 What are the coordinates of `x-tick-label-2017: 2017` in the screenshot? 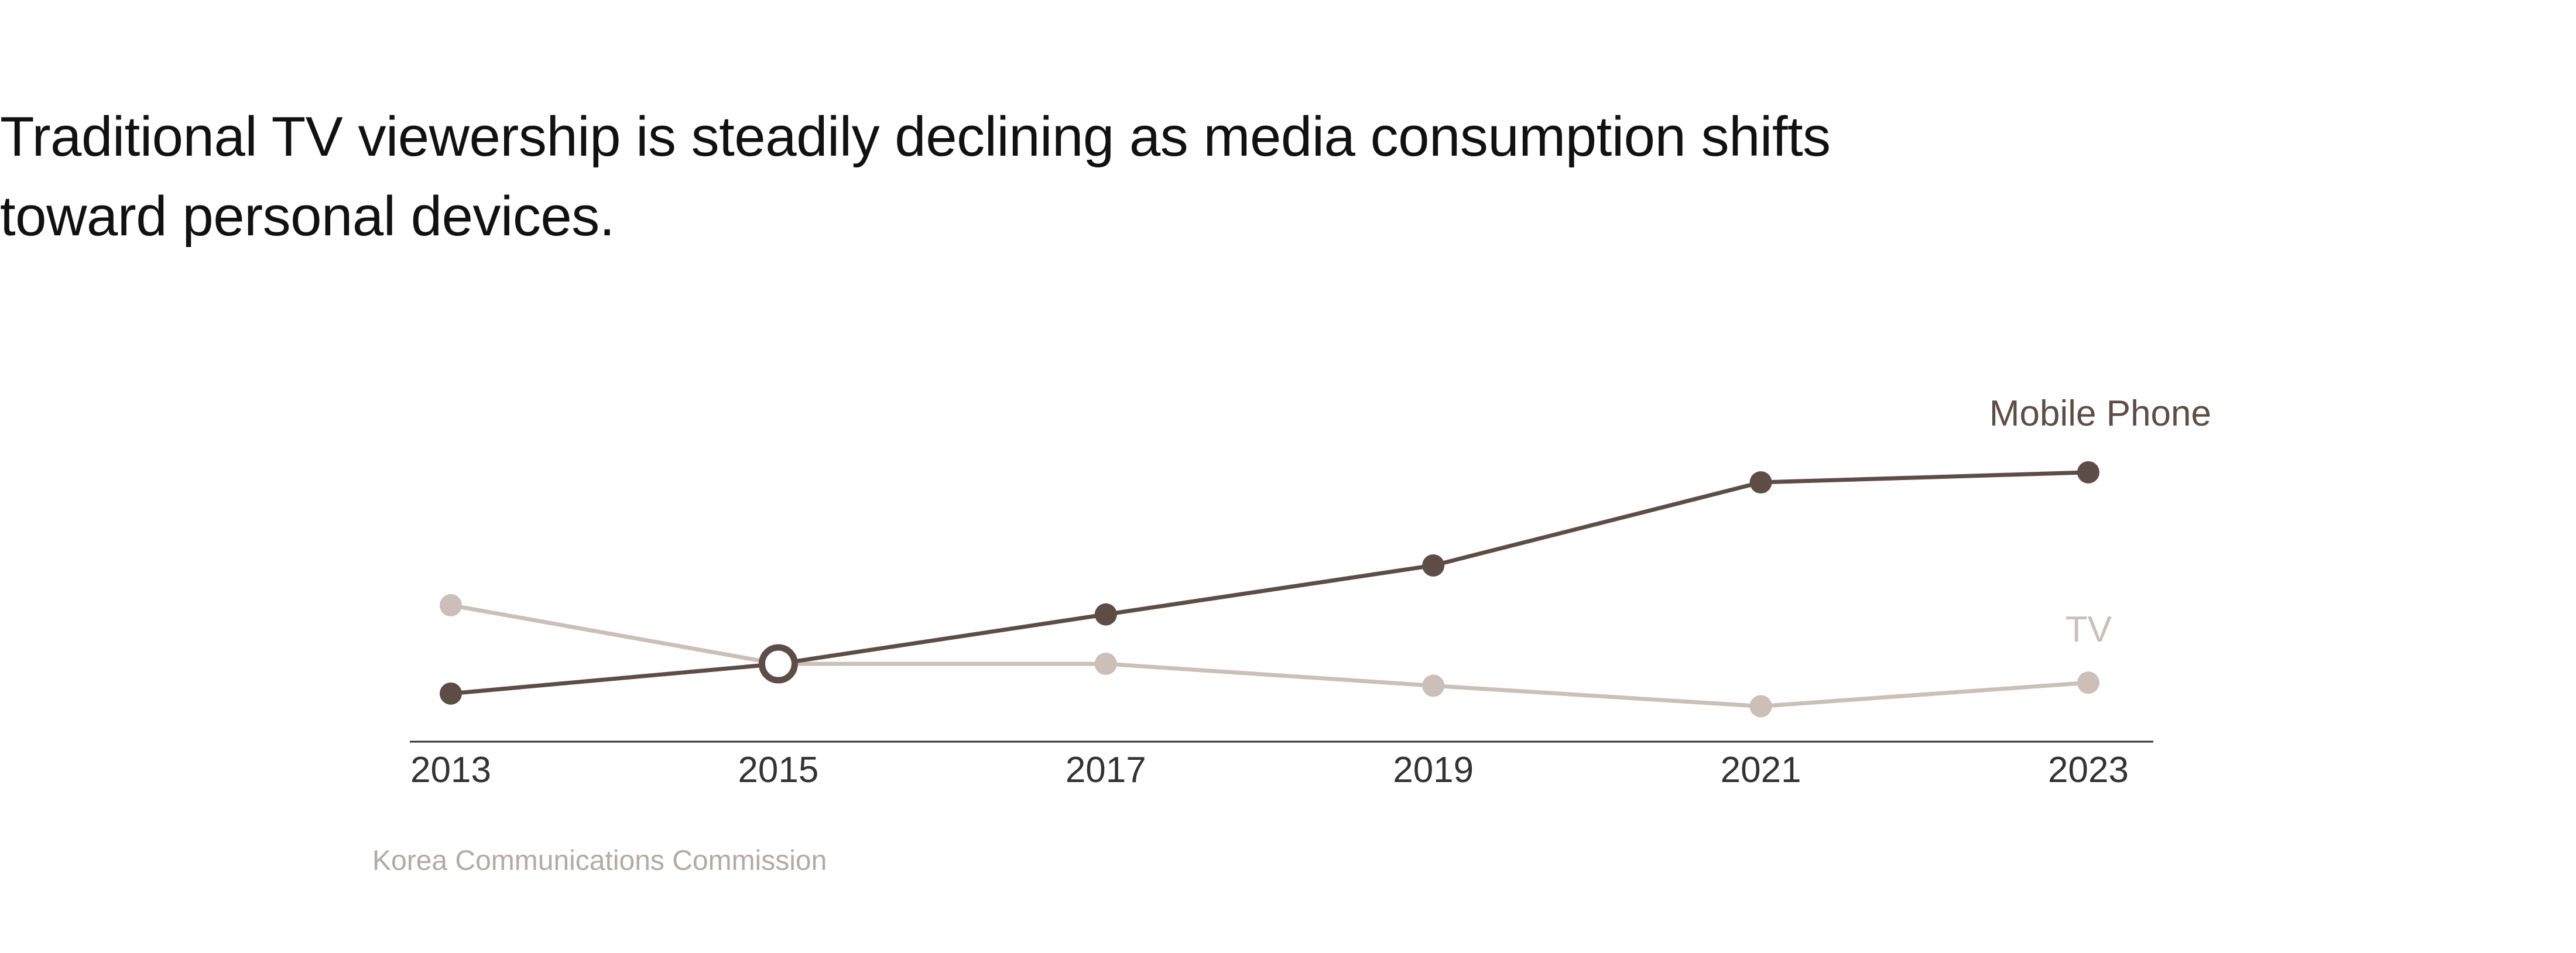 It's located at (1106, 770).